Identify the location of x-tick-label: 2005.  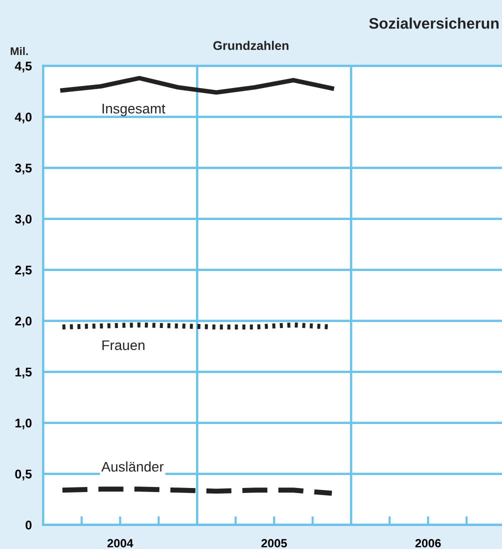
(274, 543).